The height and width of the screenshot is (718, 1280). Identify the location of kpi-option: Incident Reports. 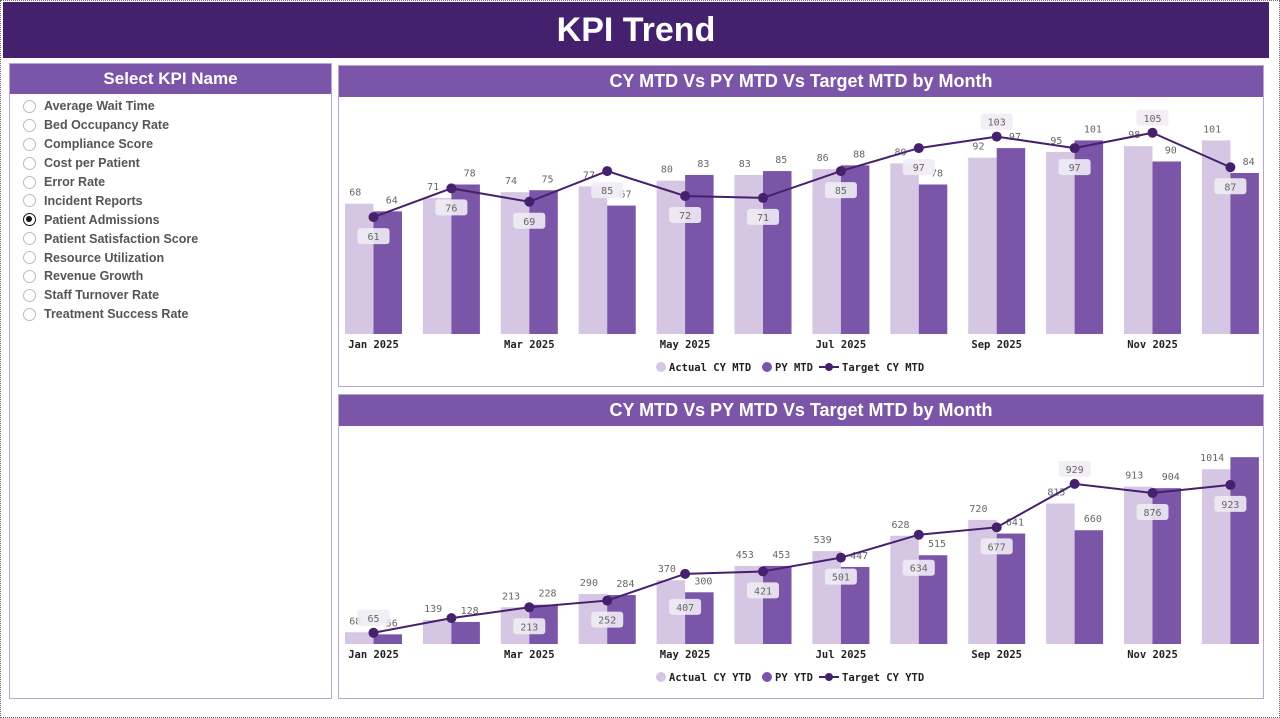
(170, 200).